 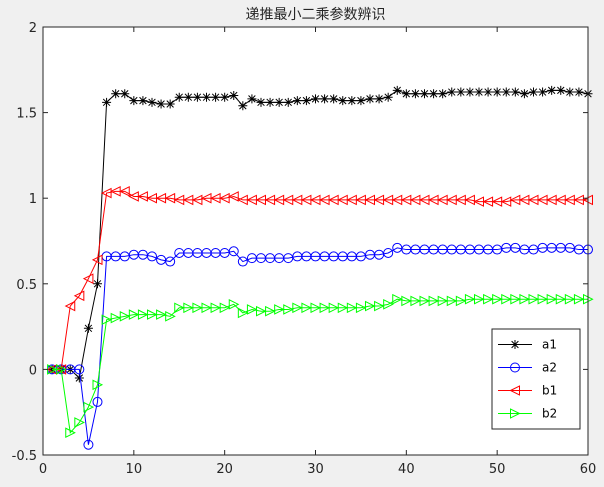 What do you see at coordinates (26, 285) in the screenshot?
I see `y-tick-label: 0.5` at bounding box center [26, 285].